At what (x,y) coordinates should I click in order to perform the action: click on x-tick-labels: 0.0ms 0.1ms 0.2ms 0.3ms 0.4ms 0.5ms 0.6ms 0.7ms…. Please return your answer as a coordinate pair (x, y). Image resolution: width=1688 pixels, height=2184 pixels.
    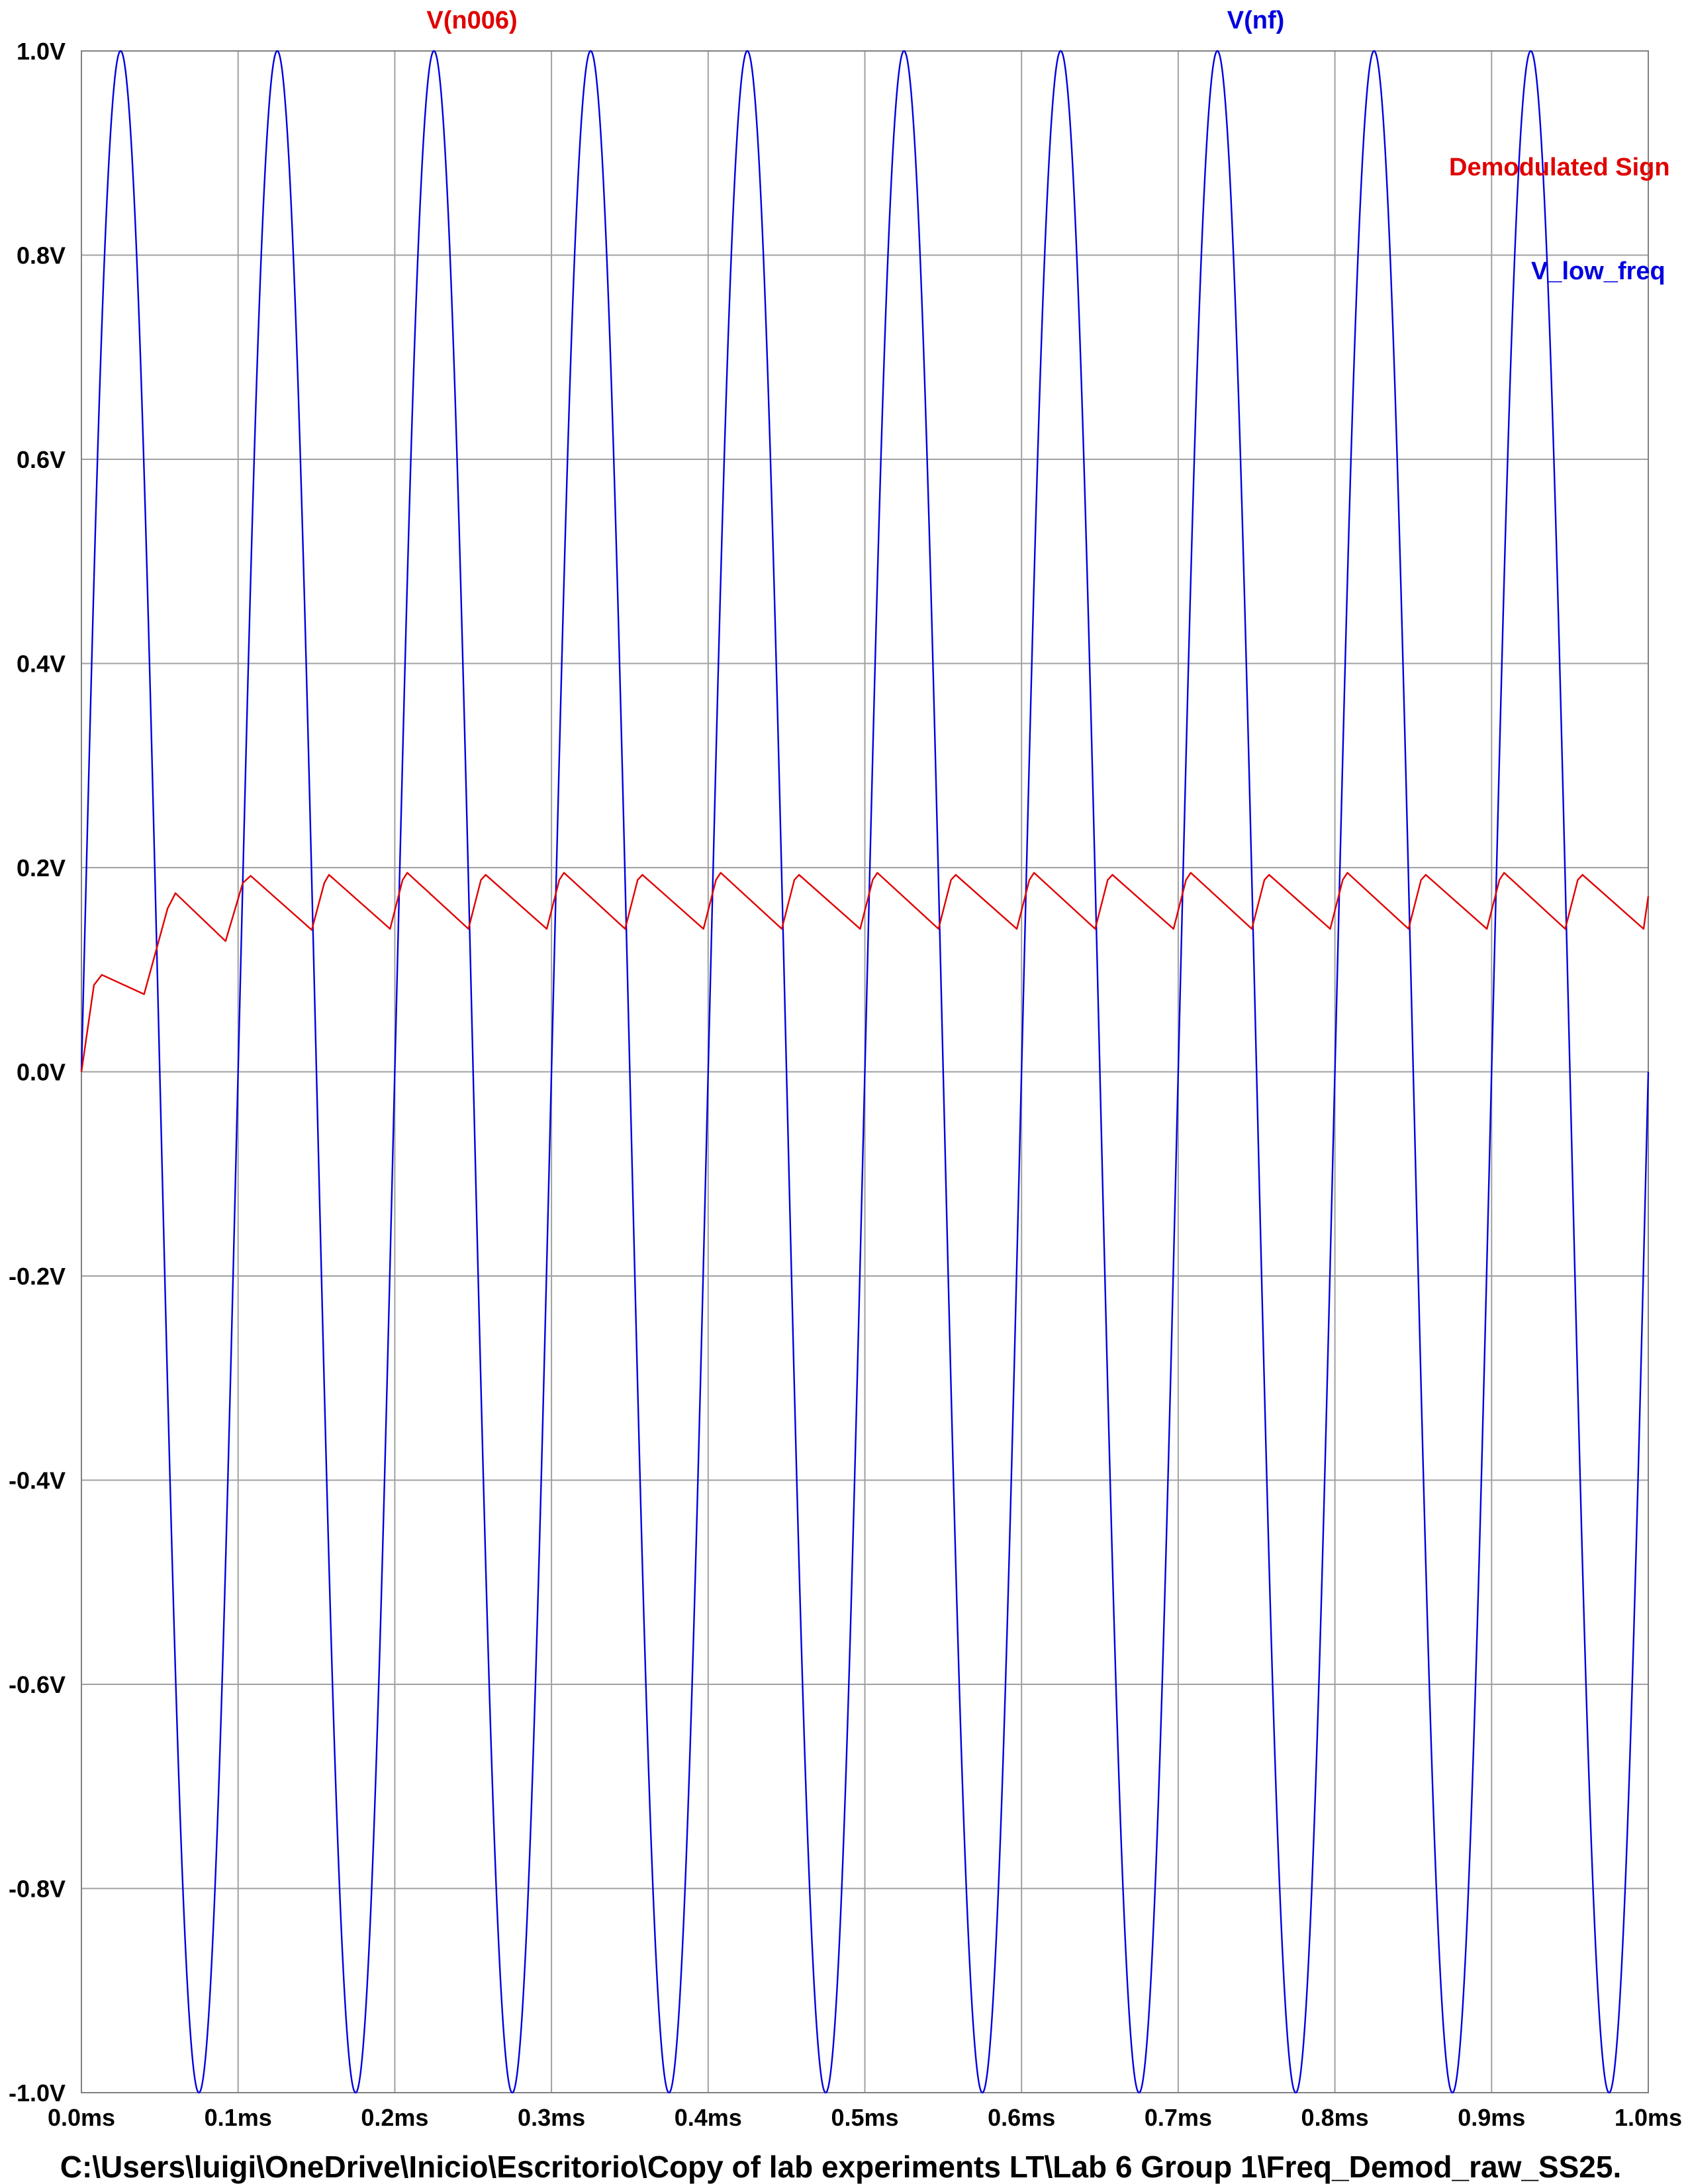
    Looking at the image, I should click on (865, 2117).